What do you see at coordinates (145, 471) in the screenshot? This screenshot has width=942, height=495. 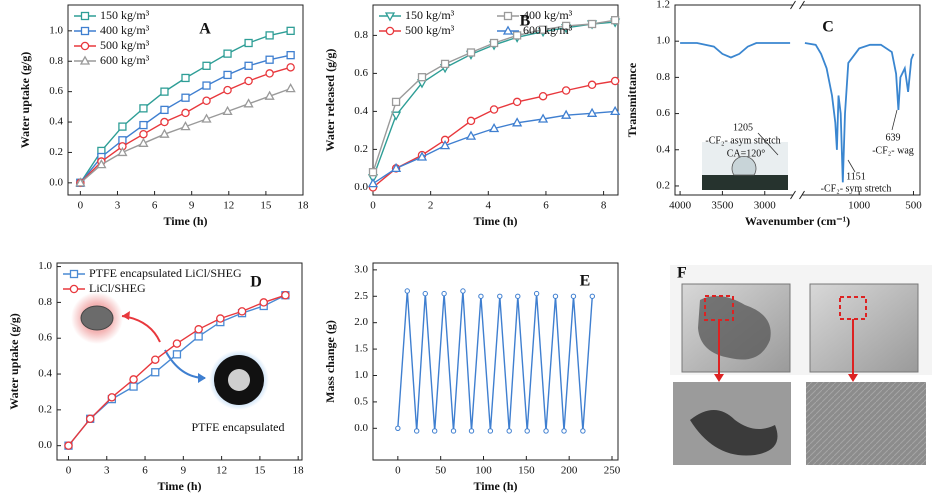 I see `x-tick-label: 6` at bounding box center [145, 471].